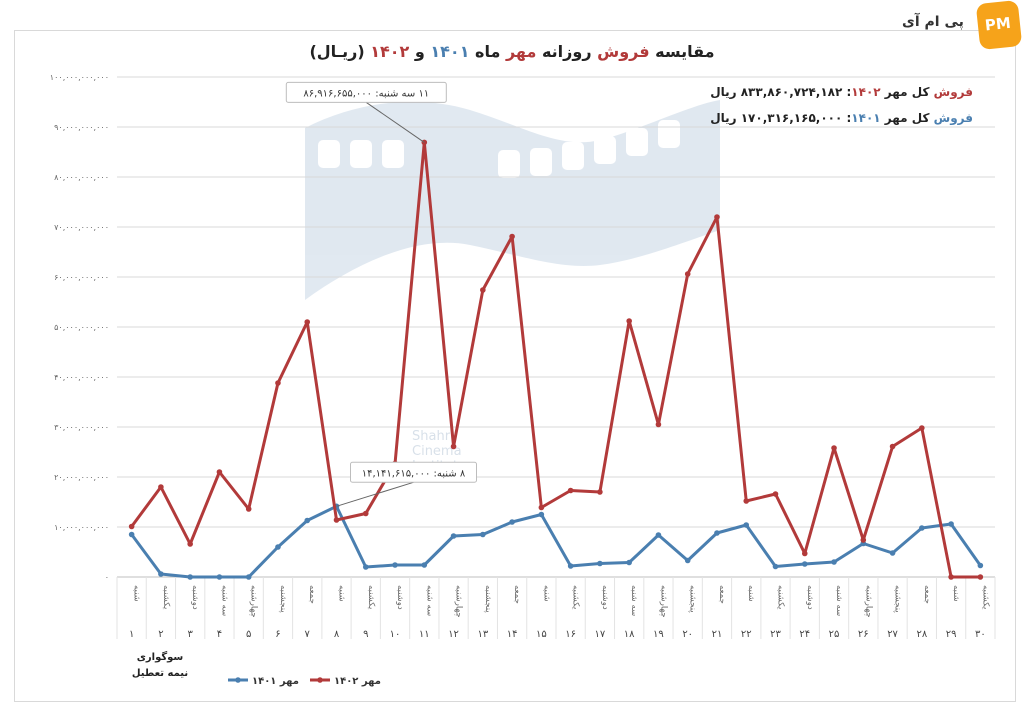  What do you see at coordinates (375, 494) in the screenshot?
I see `callout-leader` at bounding box center [375, 494].